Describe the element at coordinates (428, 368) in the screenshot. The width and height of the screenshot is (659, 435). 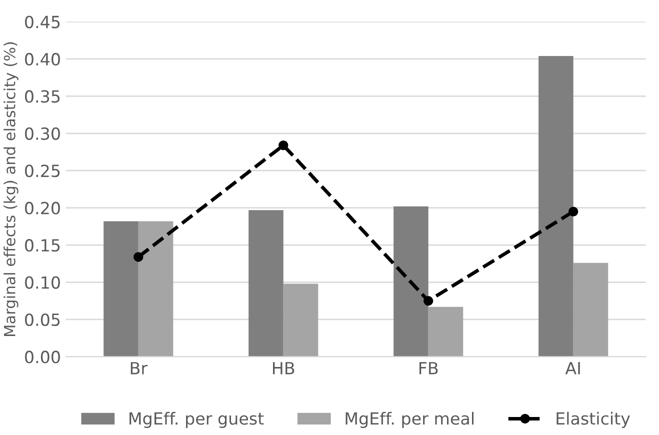
I see `x-tick-label: FB` at that location.